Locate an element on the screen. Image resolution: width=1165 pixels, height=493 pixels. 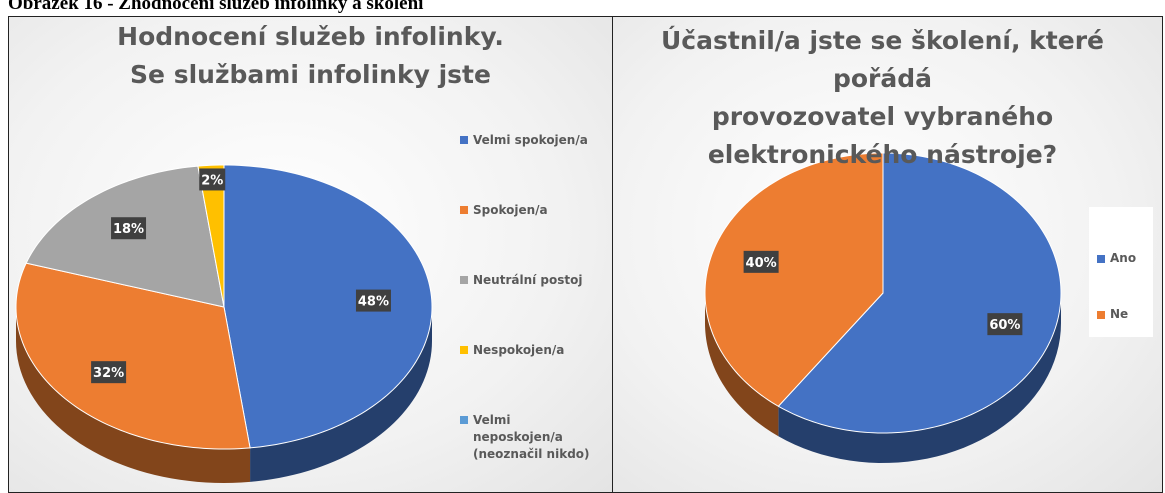
legend-entry: Neutrální postoj is located at coordinates (531, 280).